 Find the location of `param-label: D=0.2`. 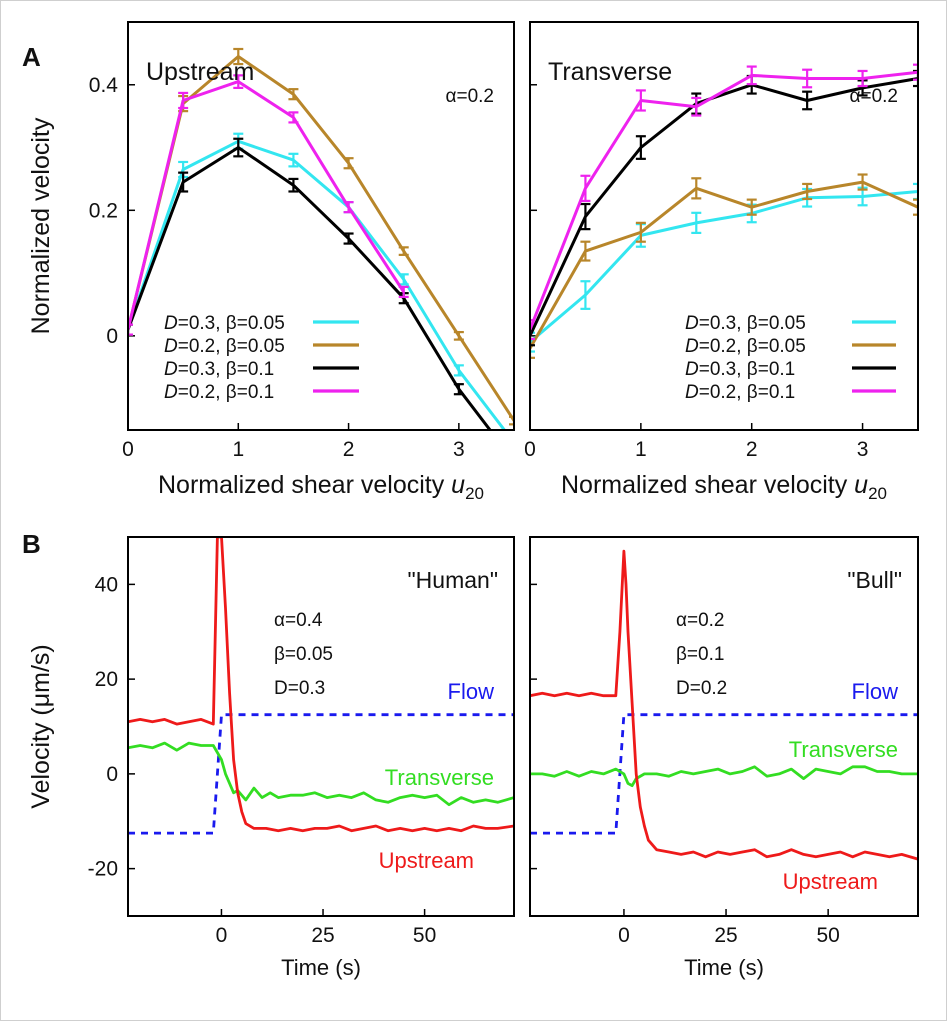

param-label: D=0.2 is located at coordinates (701, 688).